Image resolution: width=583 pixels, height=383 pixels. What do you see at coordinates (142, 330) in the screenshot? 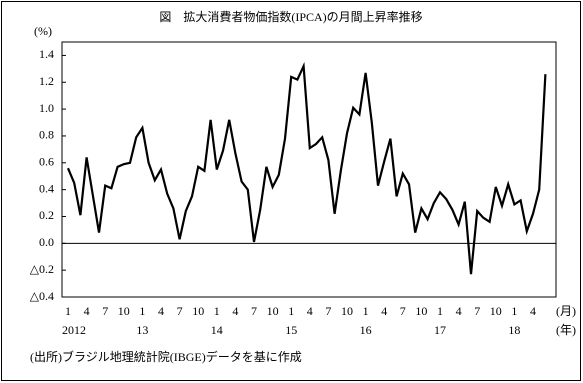
I see `year-label: 13` at bounding box center [142, 330].